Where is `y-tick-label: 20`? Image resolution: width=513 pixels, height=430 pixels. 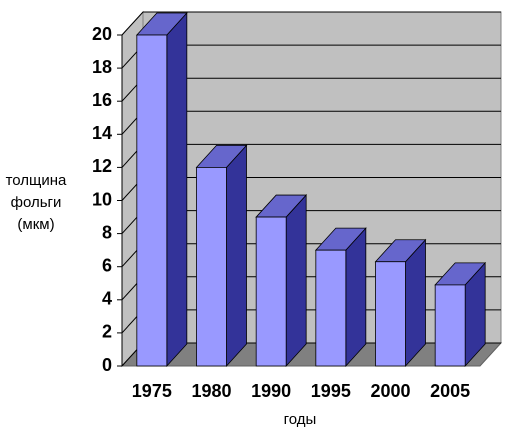
y-tick-label: 20 is located at coordinates (102, 34).